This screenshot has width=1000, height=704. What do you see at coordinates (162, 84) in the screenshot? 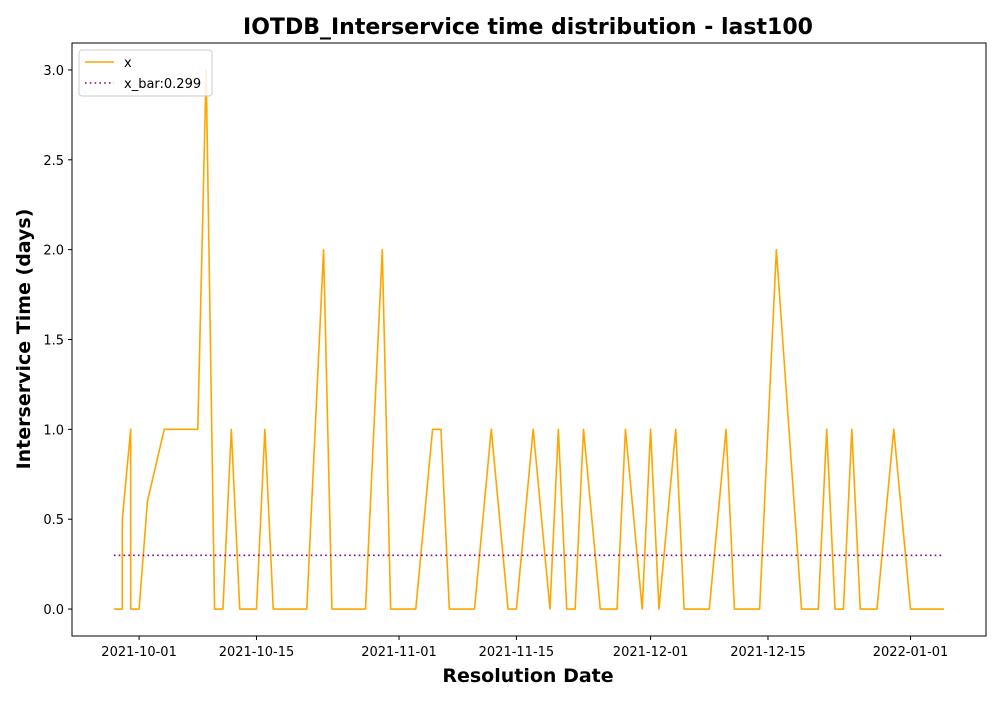
I see `legend-label-x-bar: x_bar:0.299` at bounding box center [162, 84].